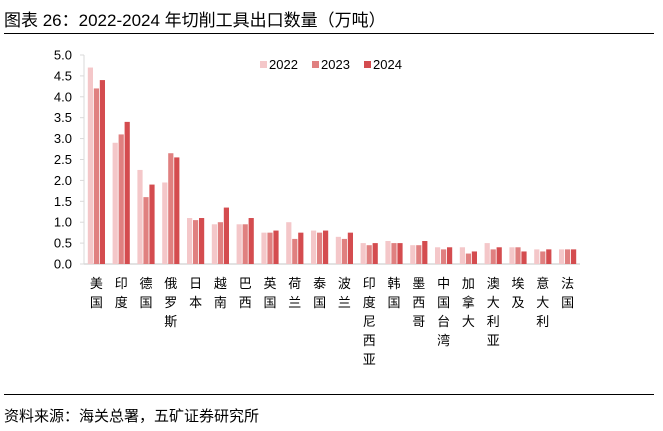  Describe the element at coordinates (263, 64) in the screenshot. I see `legend-swatch-2022` at that location.